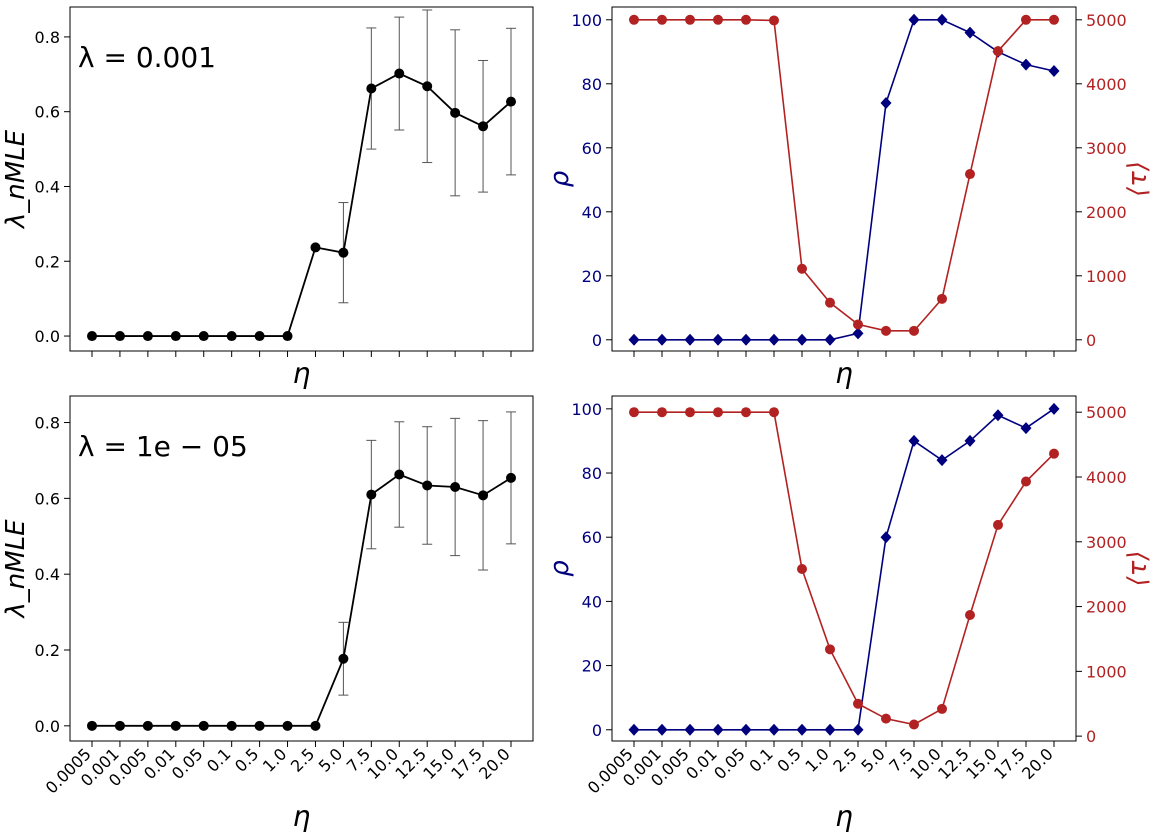 This screenshot has height=837, width=1163. Describe the element at coordinates (1106, 542) in the screenshot. I see `y-right-tick-label: 3000` at that location.